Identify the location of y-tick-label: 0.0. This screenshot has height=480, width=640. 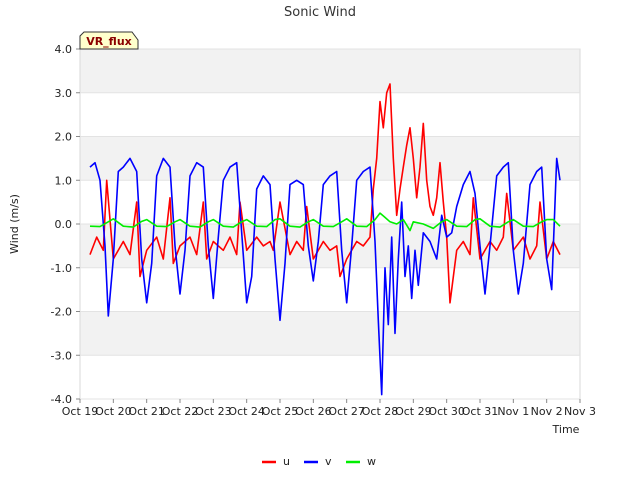
(64, 224).